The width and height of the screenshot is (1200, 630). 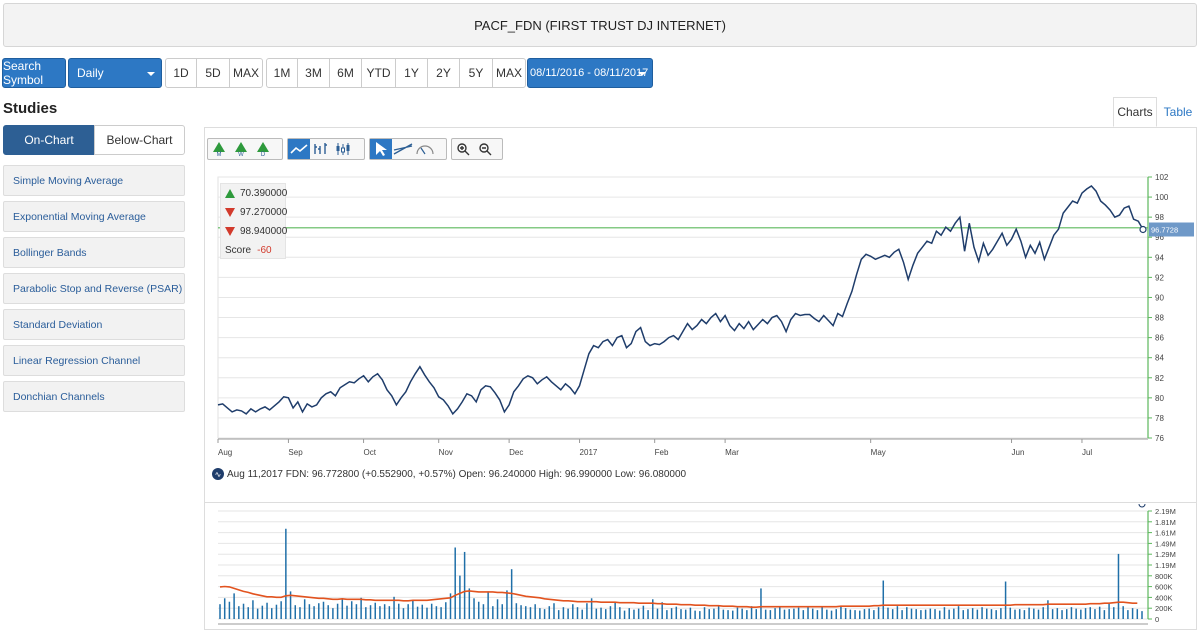 What do you see at coordinates (1162, 197) in the screenshot?
I see `y-tick-label: 100` at bounding box center [1162, 197].